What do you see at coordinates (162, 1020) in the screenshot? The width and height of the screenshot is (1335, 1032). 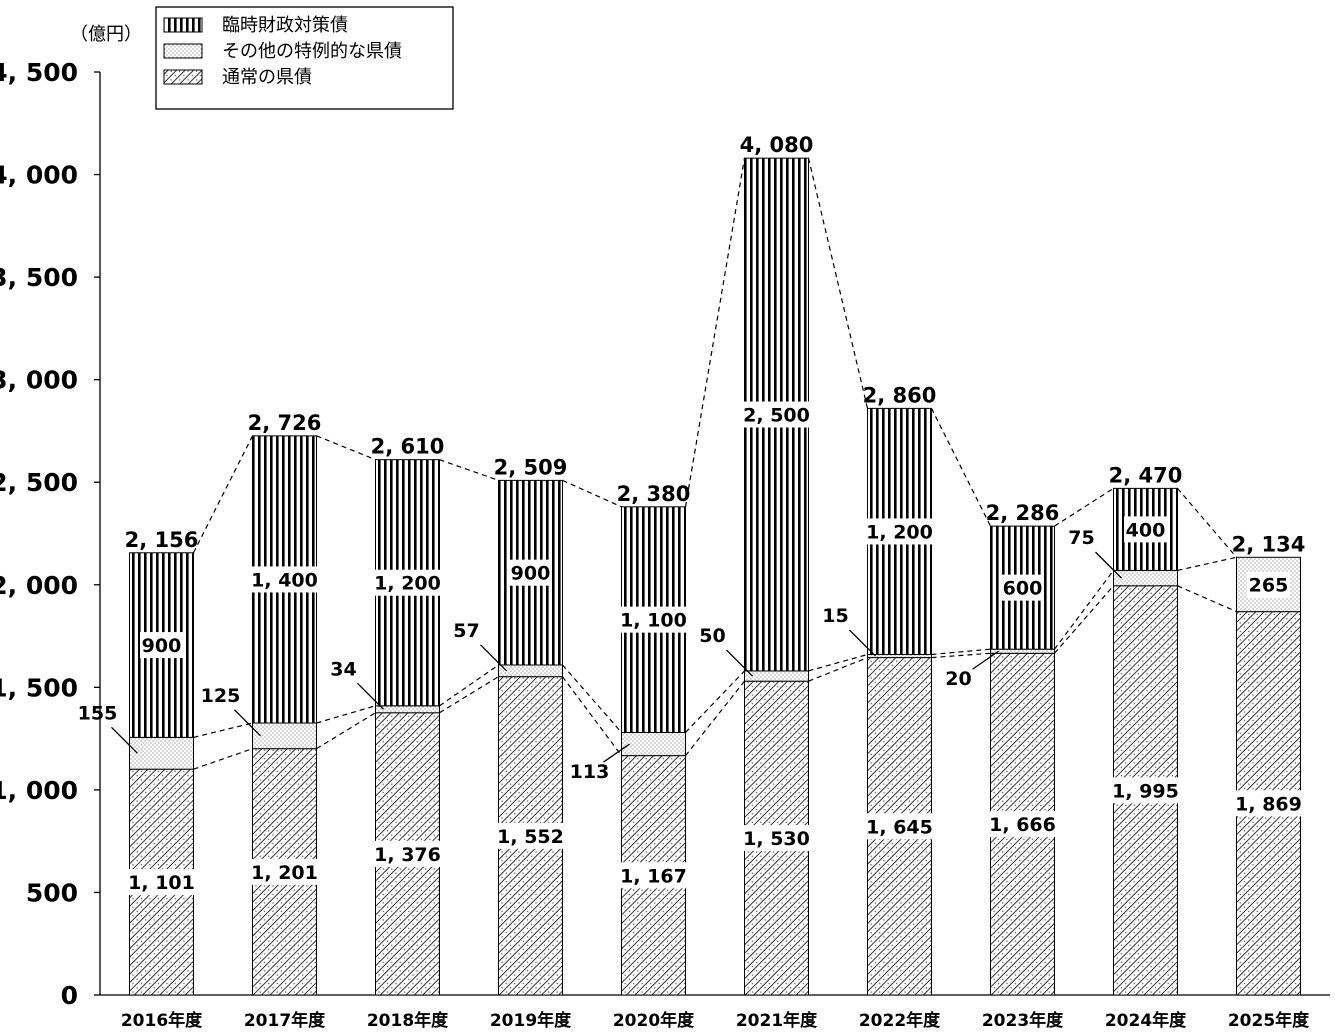 I see `x-tick-label: 2016年度` at bounding box center [162, 1020].